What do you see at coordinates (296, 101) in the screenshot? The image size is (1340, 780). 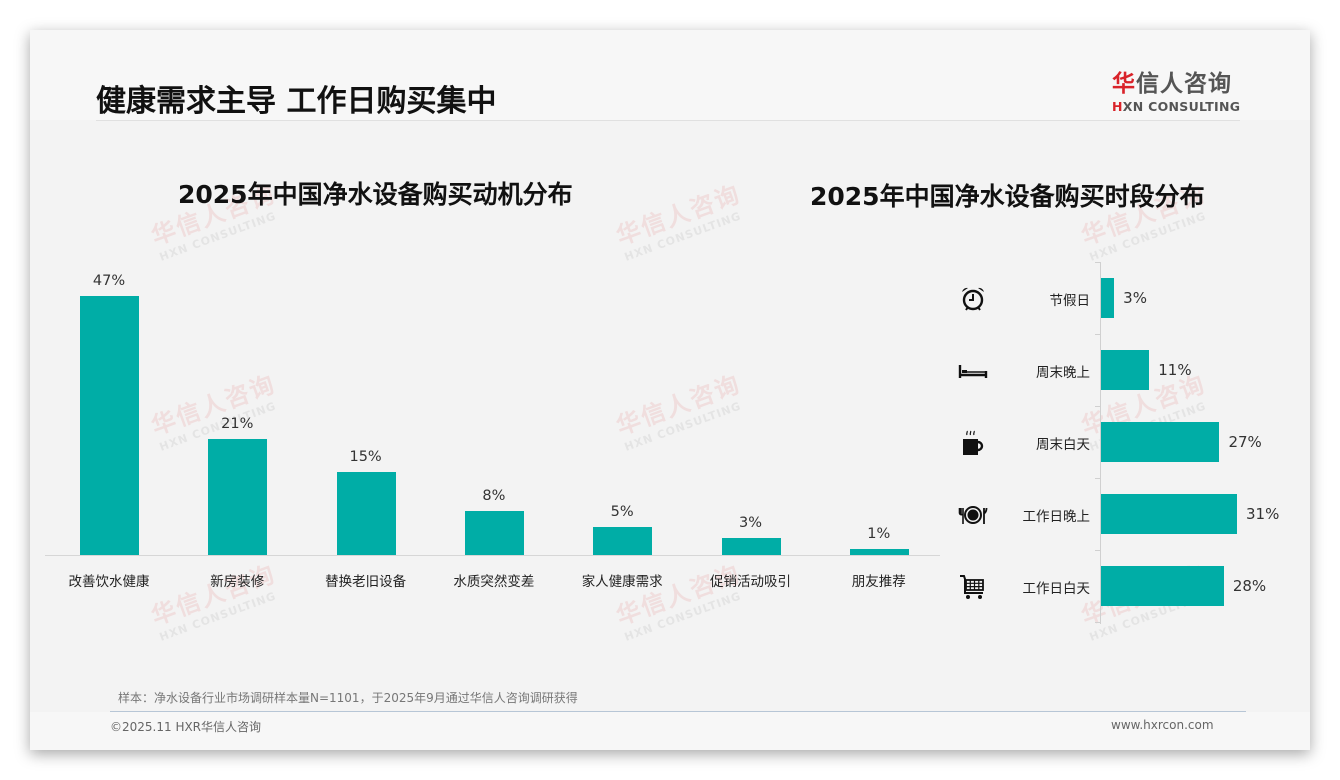 I see `page-title: 健康需求主导 工作日购买集中` at bounding box center [296, 101].